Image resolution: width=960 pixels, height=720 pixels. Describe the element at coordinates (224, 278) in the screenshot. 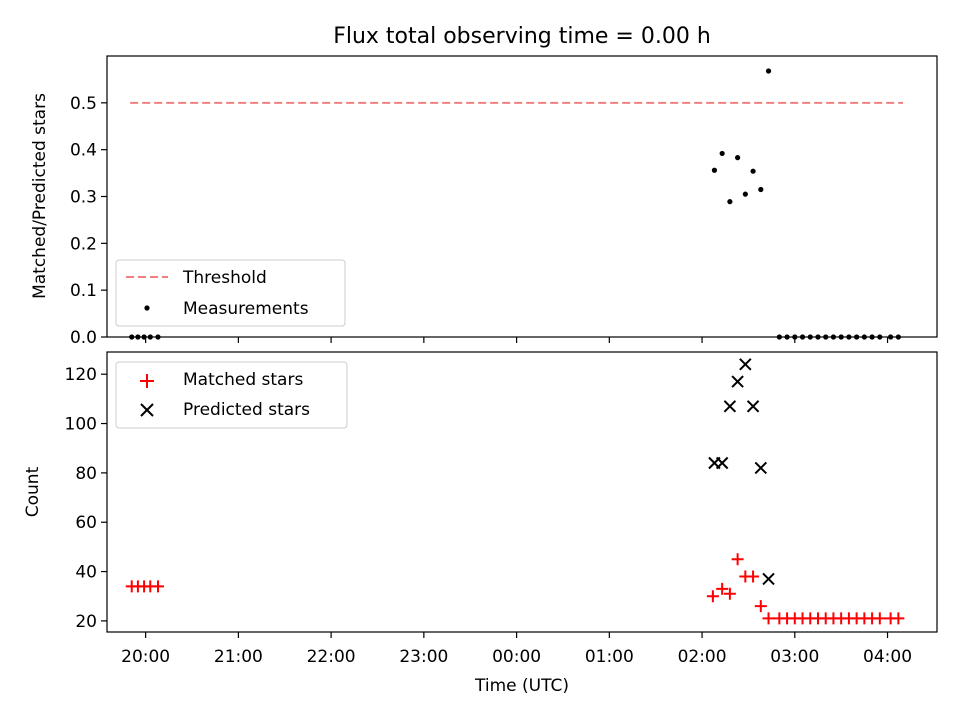

I see `legend-threshold-label: Threshold` at that location.